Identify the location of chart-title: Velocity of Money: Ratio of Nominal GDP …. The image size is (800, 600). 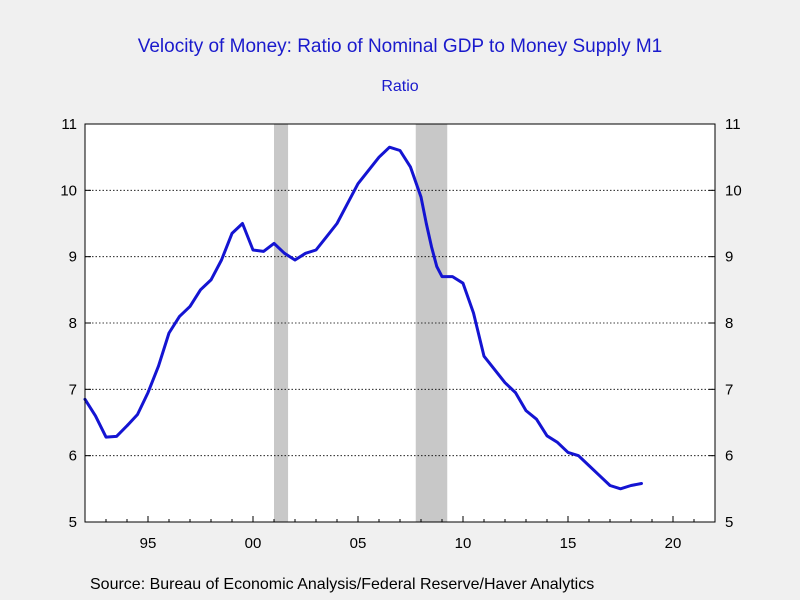
(400, 46).